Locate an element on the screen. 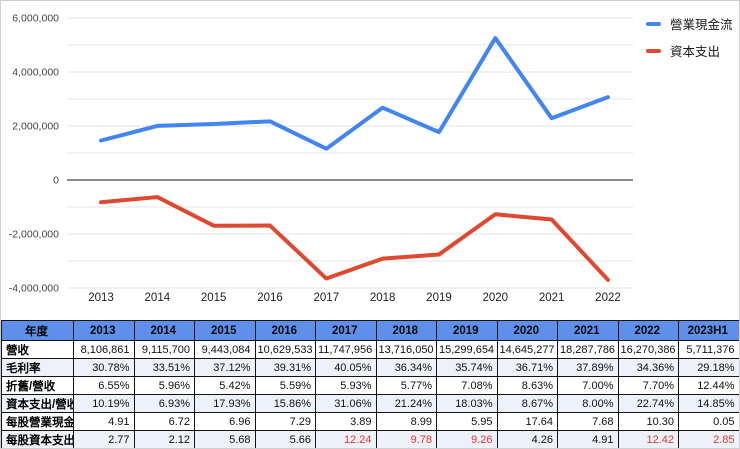 The image size is (740, 449). table-cell: 14,645,277 is located at coordinates (527, 349).